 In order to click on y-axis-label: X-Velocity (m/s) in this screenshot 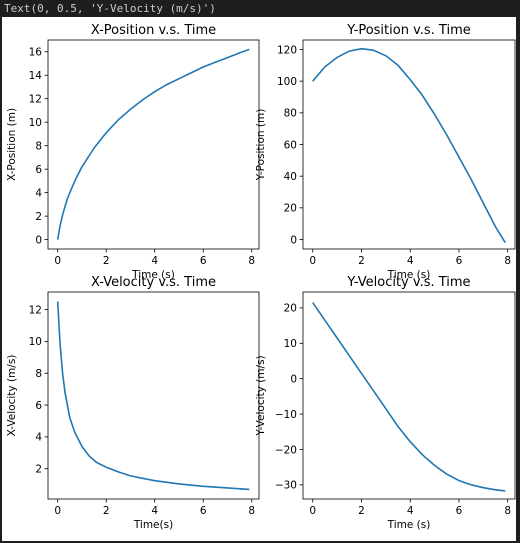, I will do `click(12, 396)`.